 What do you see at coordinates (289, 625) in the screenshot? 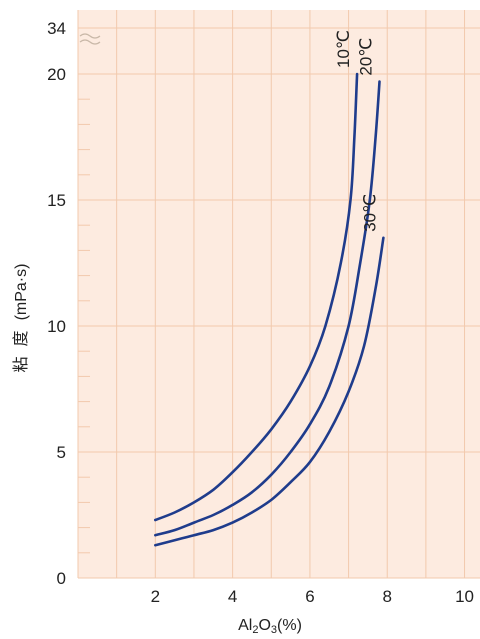
I see `x-axis-title-part: (%)` at bounding box center [289, 625].